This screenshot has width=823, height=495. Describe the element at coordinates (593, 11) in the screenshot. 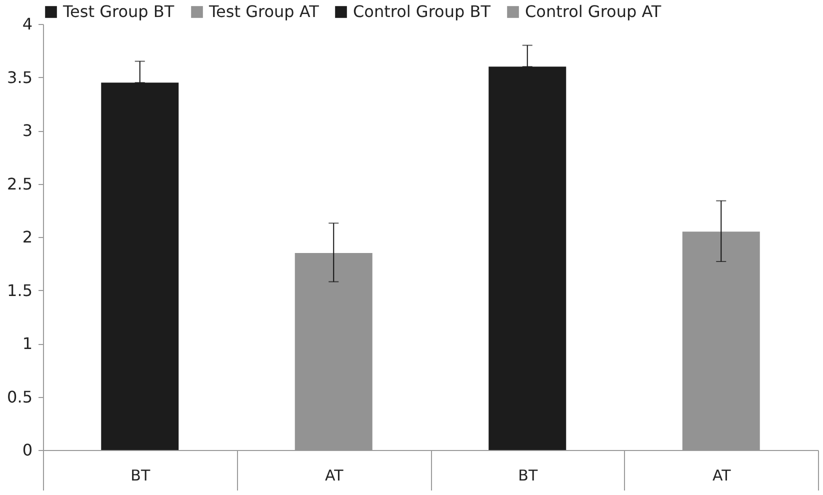

I see `legend-label: Control Group AT` at that location.